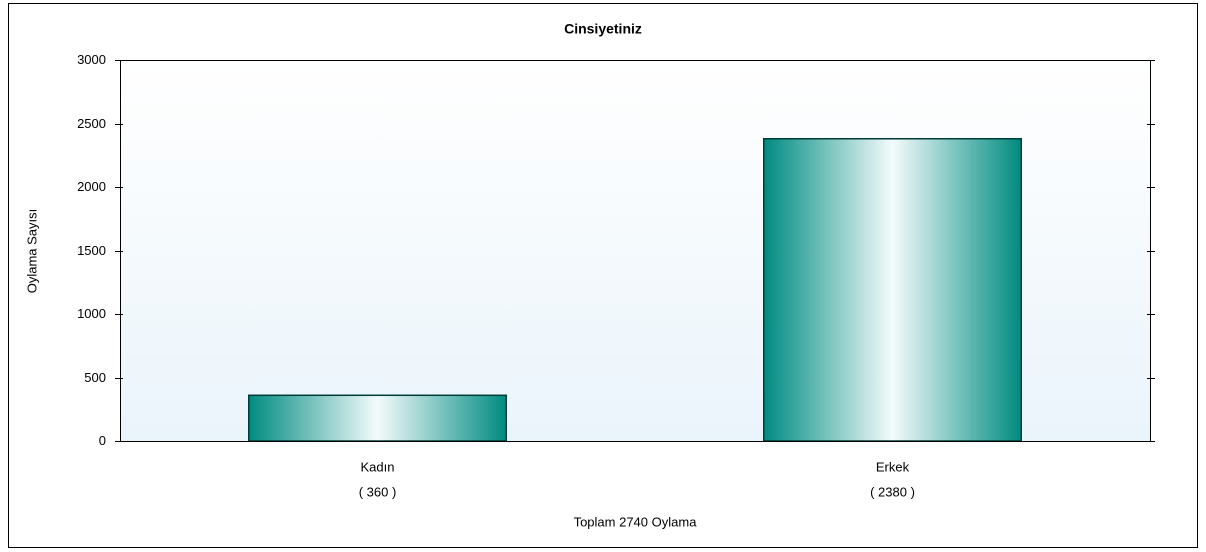 This screenshot has height=552, width=1206. What do you see at coordinates (91, 186) in the screenshot?
I see `y-tick-label: 2000` at bounding box center [91, 186].